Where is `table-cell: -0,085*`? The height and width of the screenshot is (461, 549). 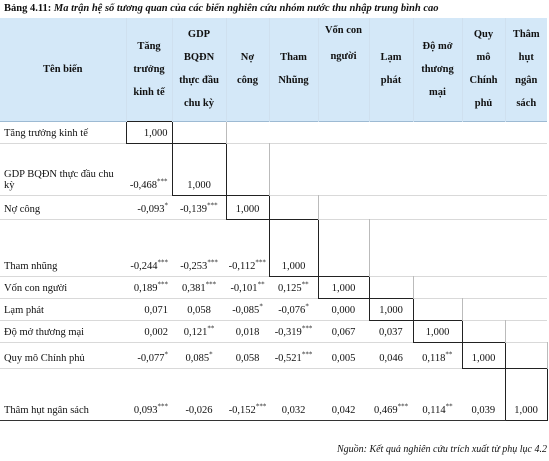
table-cell: -0,085* is located at coordinates (247, 308).